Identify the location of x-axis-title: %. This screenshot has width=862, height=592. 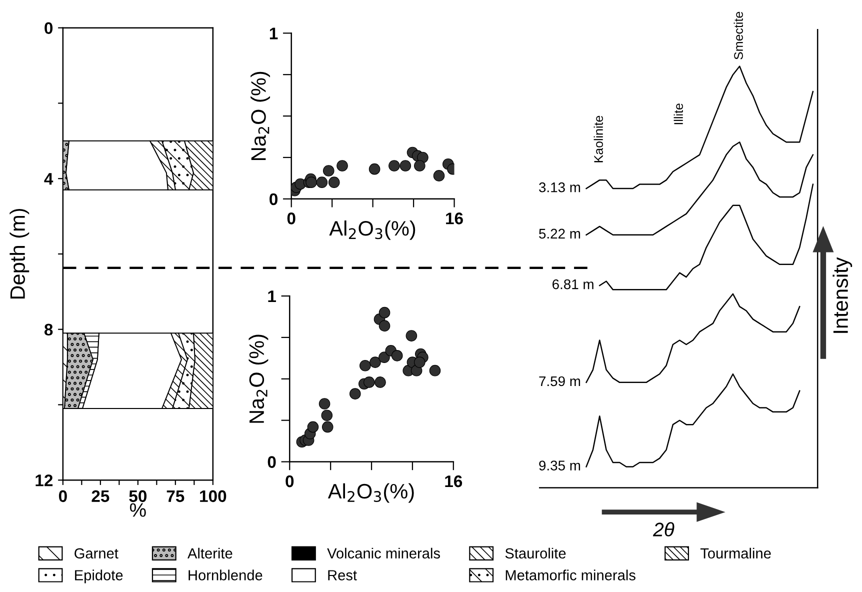
(138, 510).